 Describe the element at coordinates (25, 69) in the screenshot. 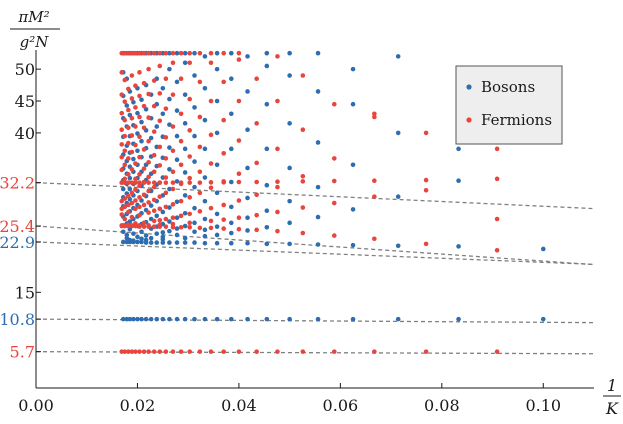

I see `y-tick-label: 50` at that location.